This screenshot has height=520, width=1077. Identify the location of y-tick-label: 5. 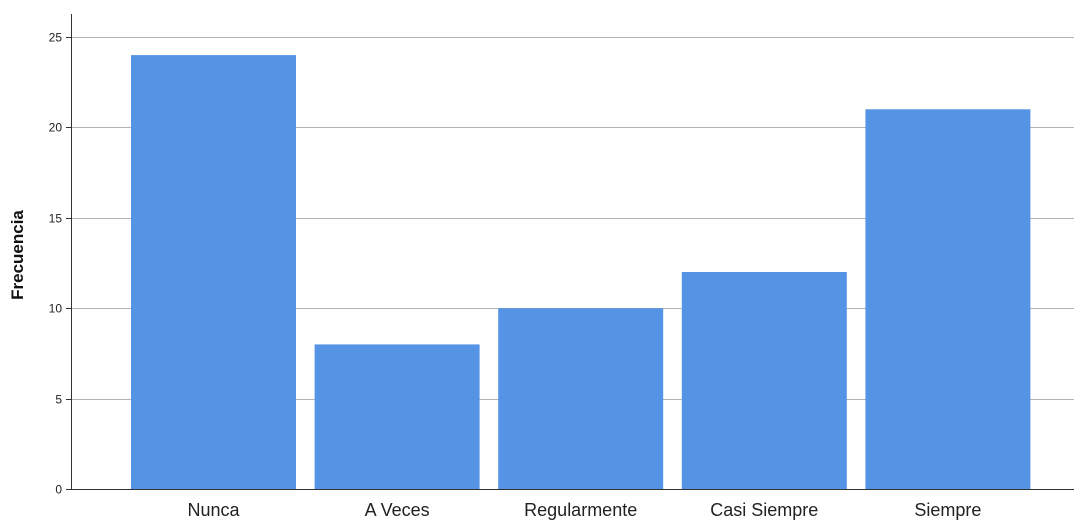
(58, 400).